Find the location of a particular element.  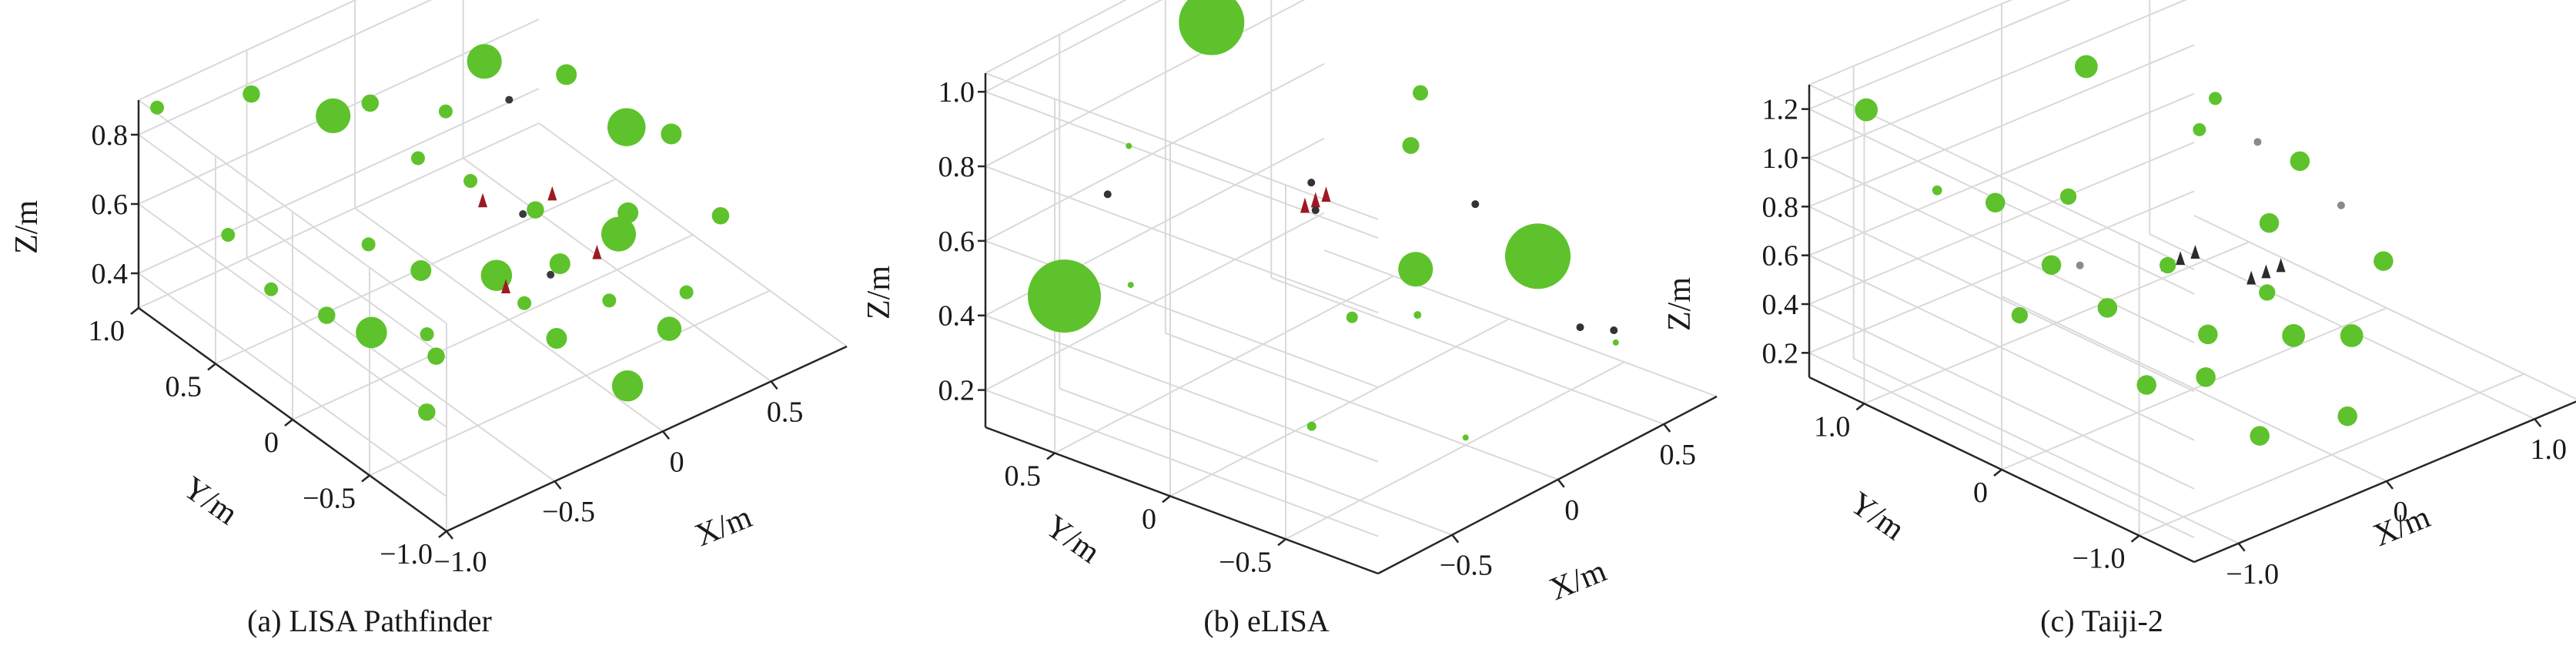

y-tick-label: −1.0 is located at coordinates (407, 554).